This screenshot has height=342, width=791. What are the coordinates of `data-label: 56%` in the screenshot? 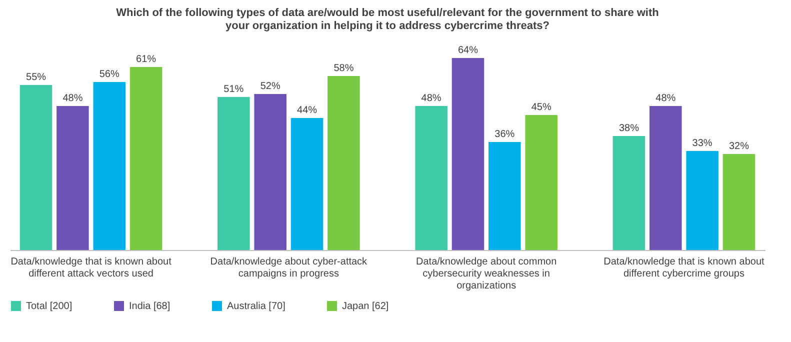 It's located at (109, 74).